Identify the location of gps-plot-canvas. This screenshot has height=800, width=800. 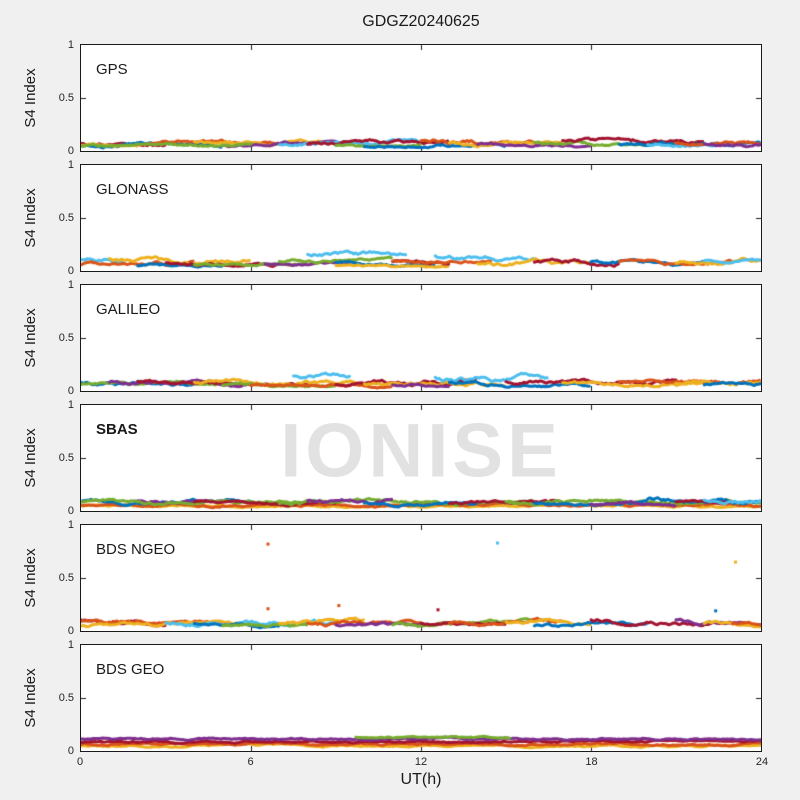
(421, 98).